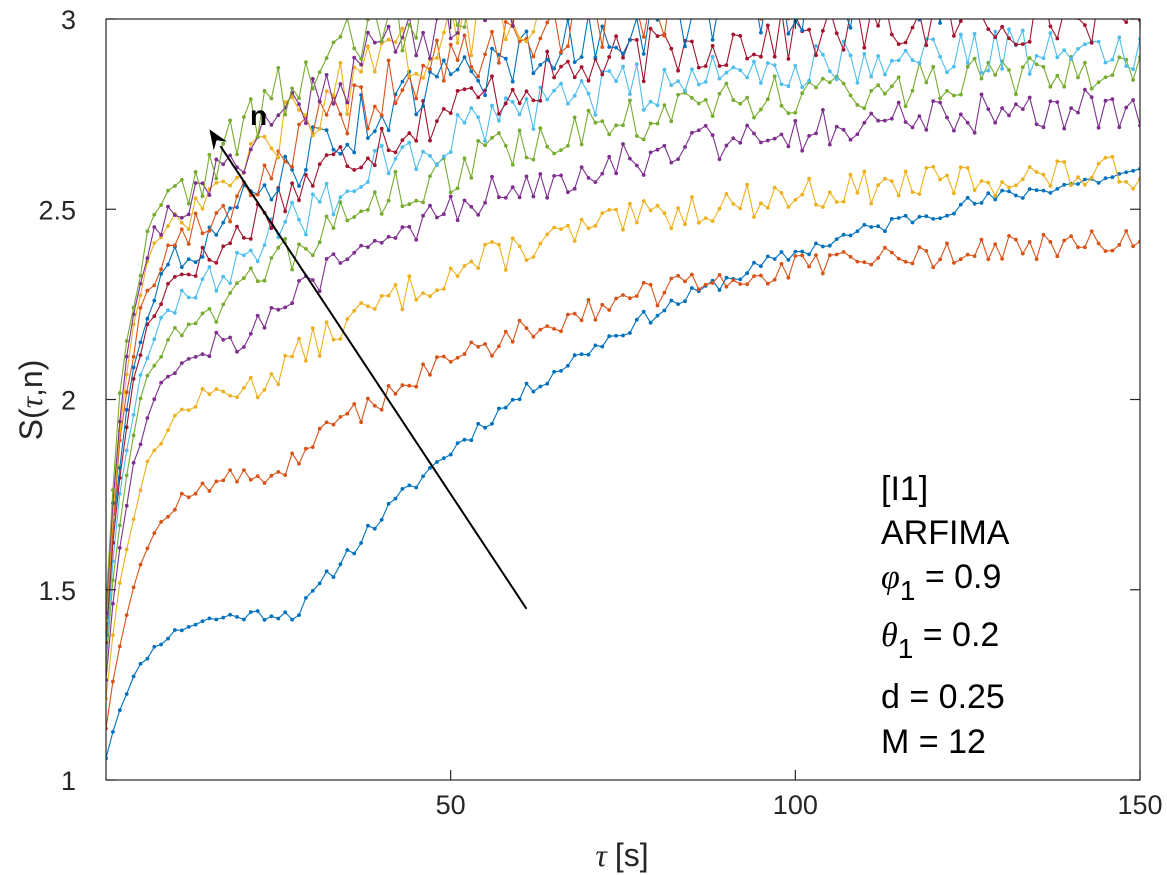 The height and width of the screenshot is (875, 1167). I want to click on anno-tag: [I1], so click(904, 489).